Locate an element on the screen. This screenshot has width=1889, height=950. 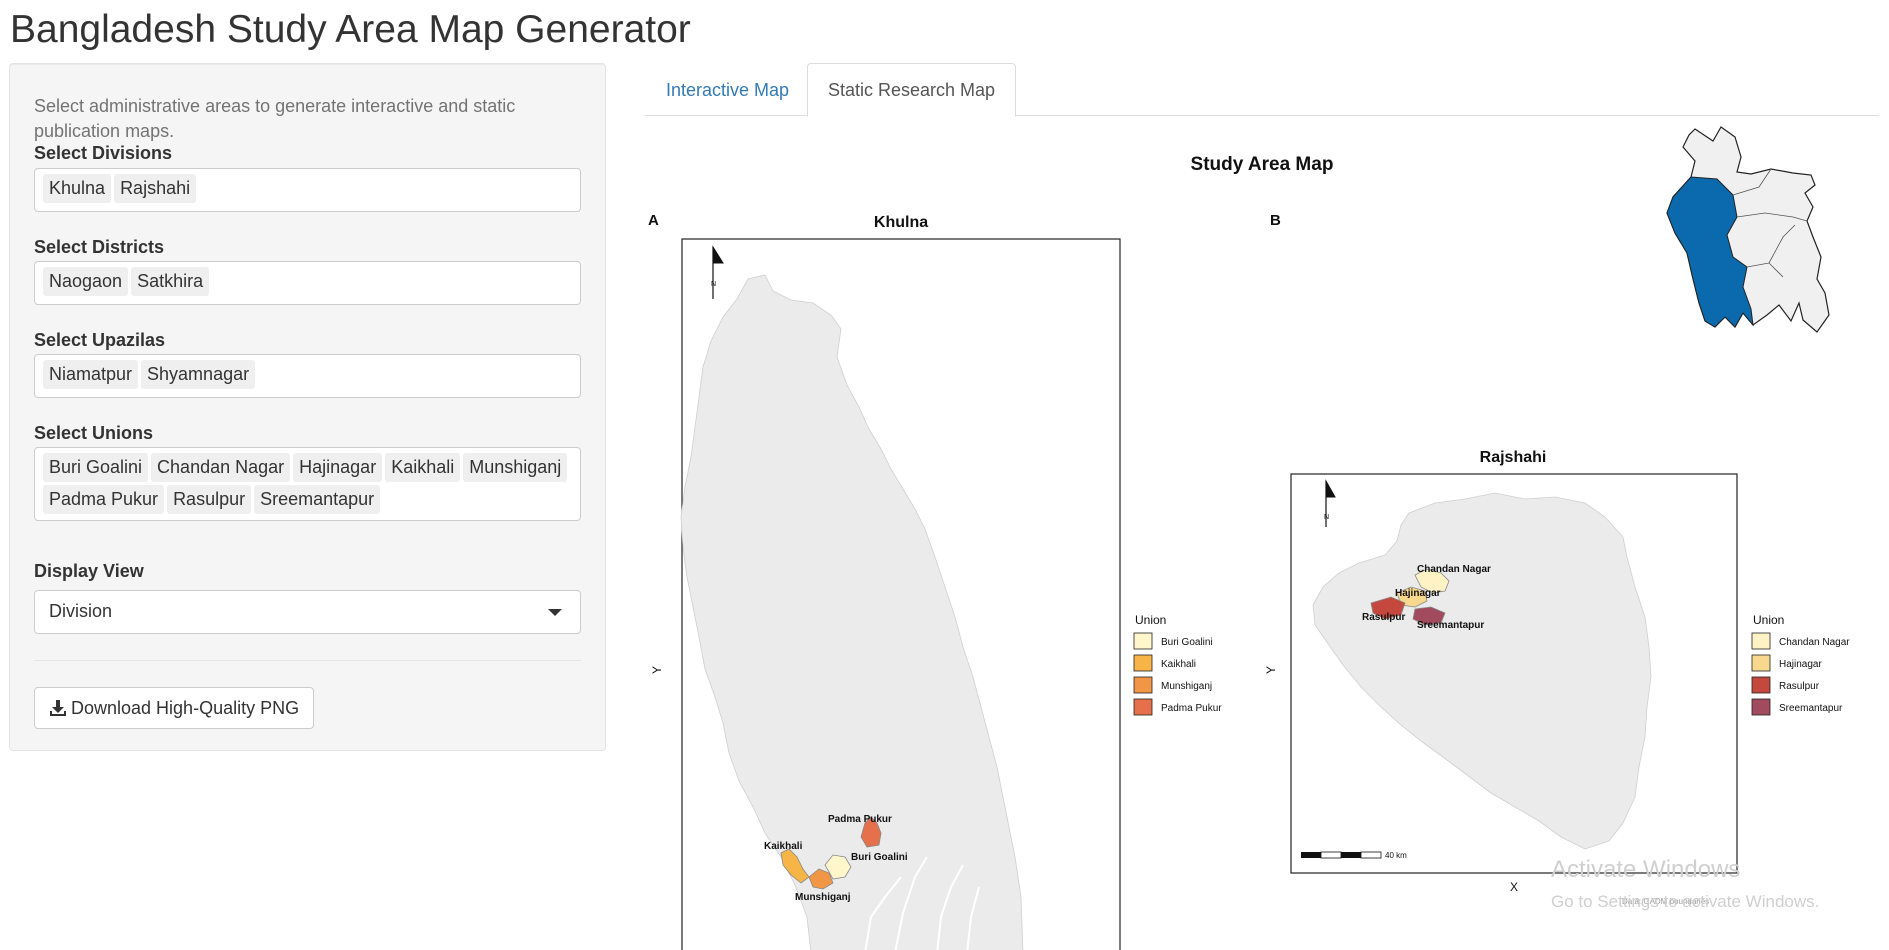
region-munshiganj is located at coordinates (821, 879).